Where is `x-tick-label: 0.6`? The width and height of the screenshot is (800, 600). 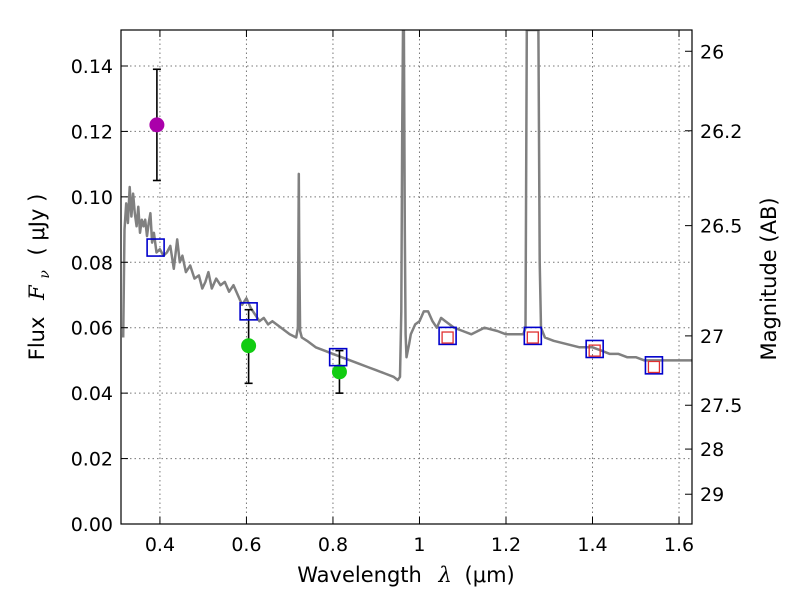 x-tick-label: 0.6 is located at coordinates (246, 545).